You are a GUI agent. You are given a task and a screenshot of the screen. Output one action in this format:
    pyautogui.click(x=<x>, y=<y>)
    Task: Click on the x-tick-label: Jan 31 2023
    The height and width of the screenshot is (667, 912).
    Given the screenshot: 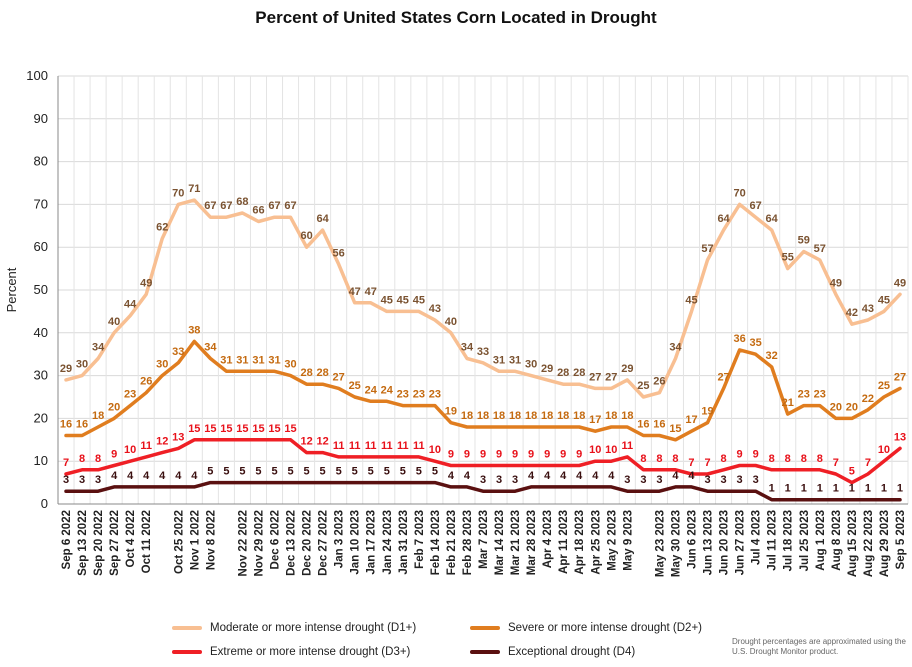 What is the action you would take?
    pyautogui.click(x=404, y=542)
    